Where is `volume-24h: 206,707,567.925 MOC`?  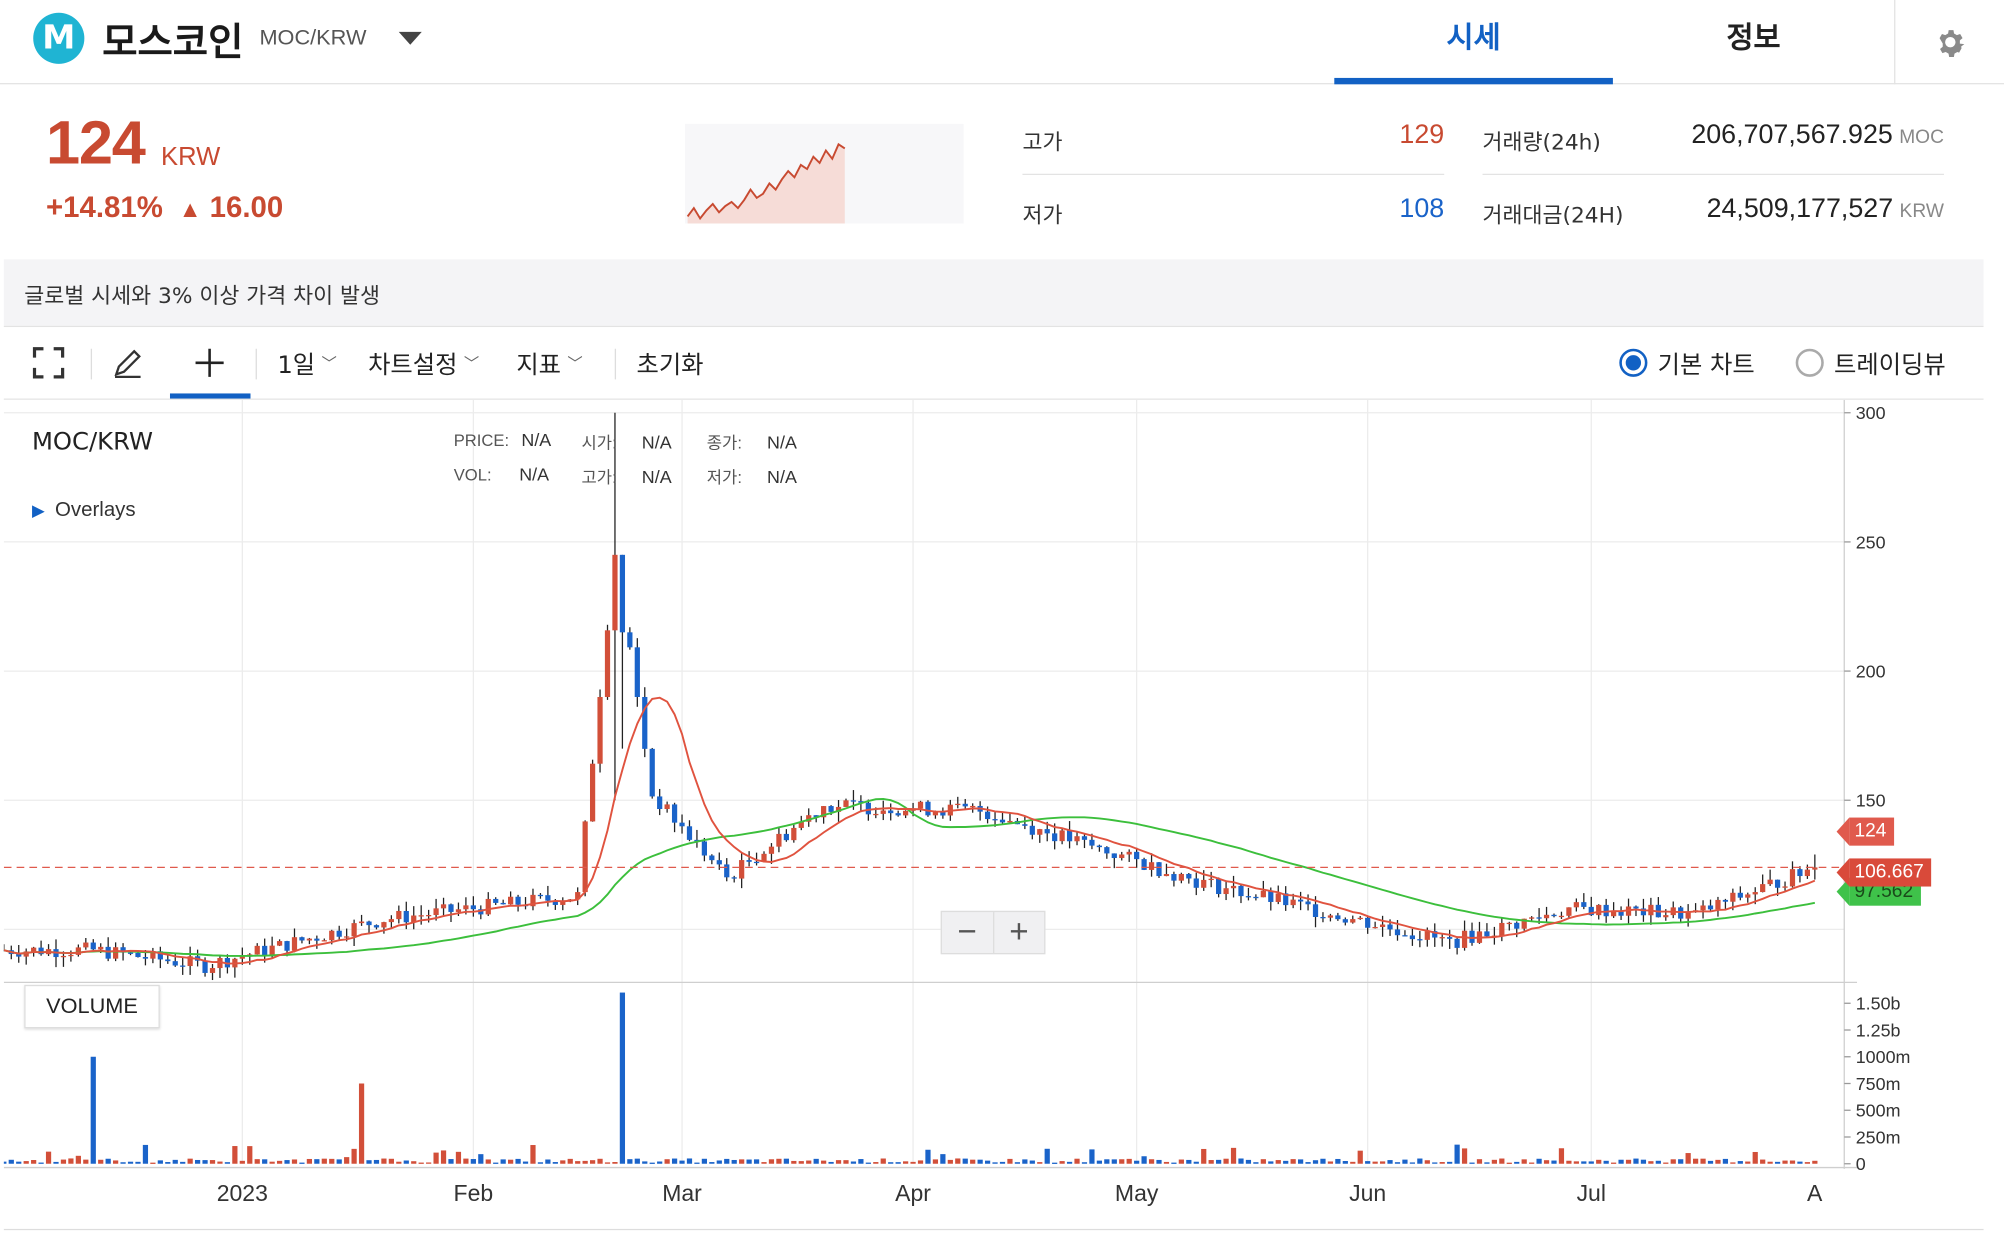
volume-24h: 206,707,567.925 MOC is located at coordinates (1772, 135).